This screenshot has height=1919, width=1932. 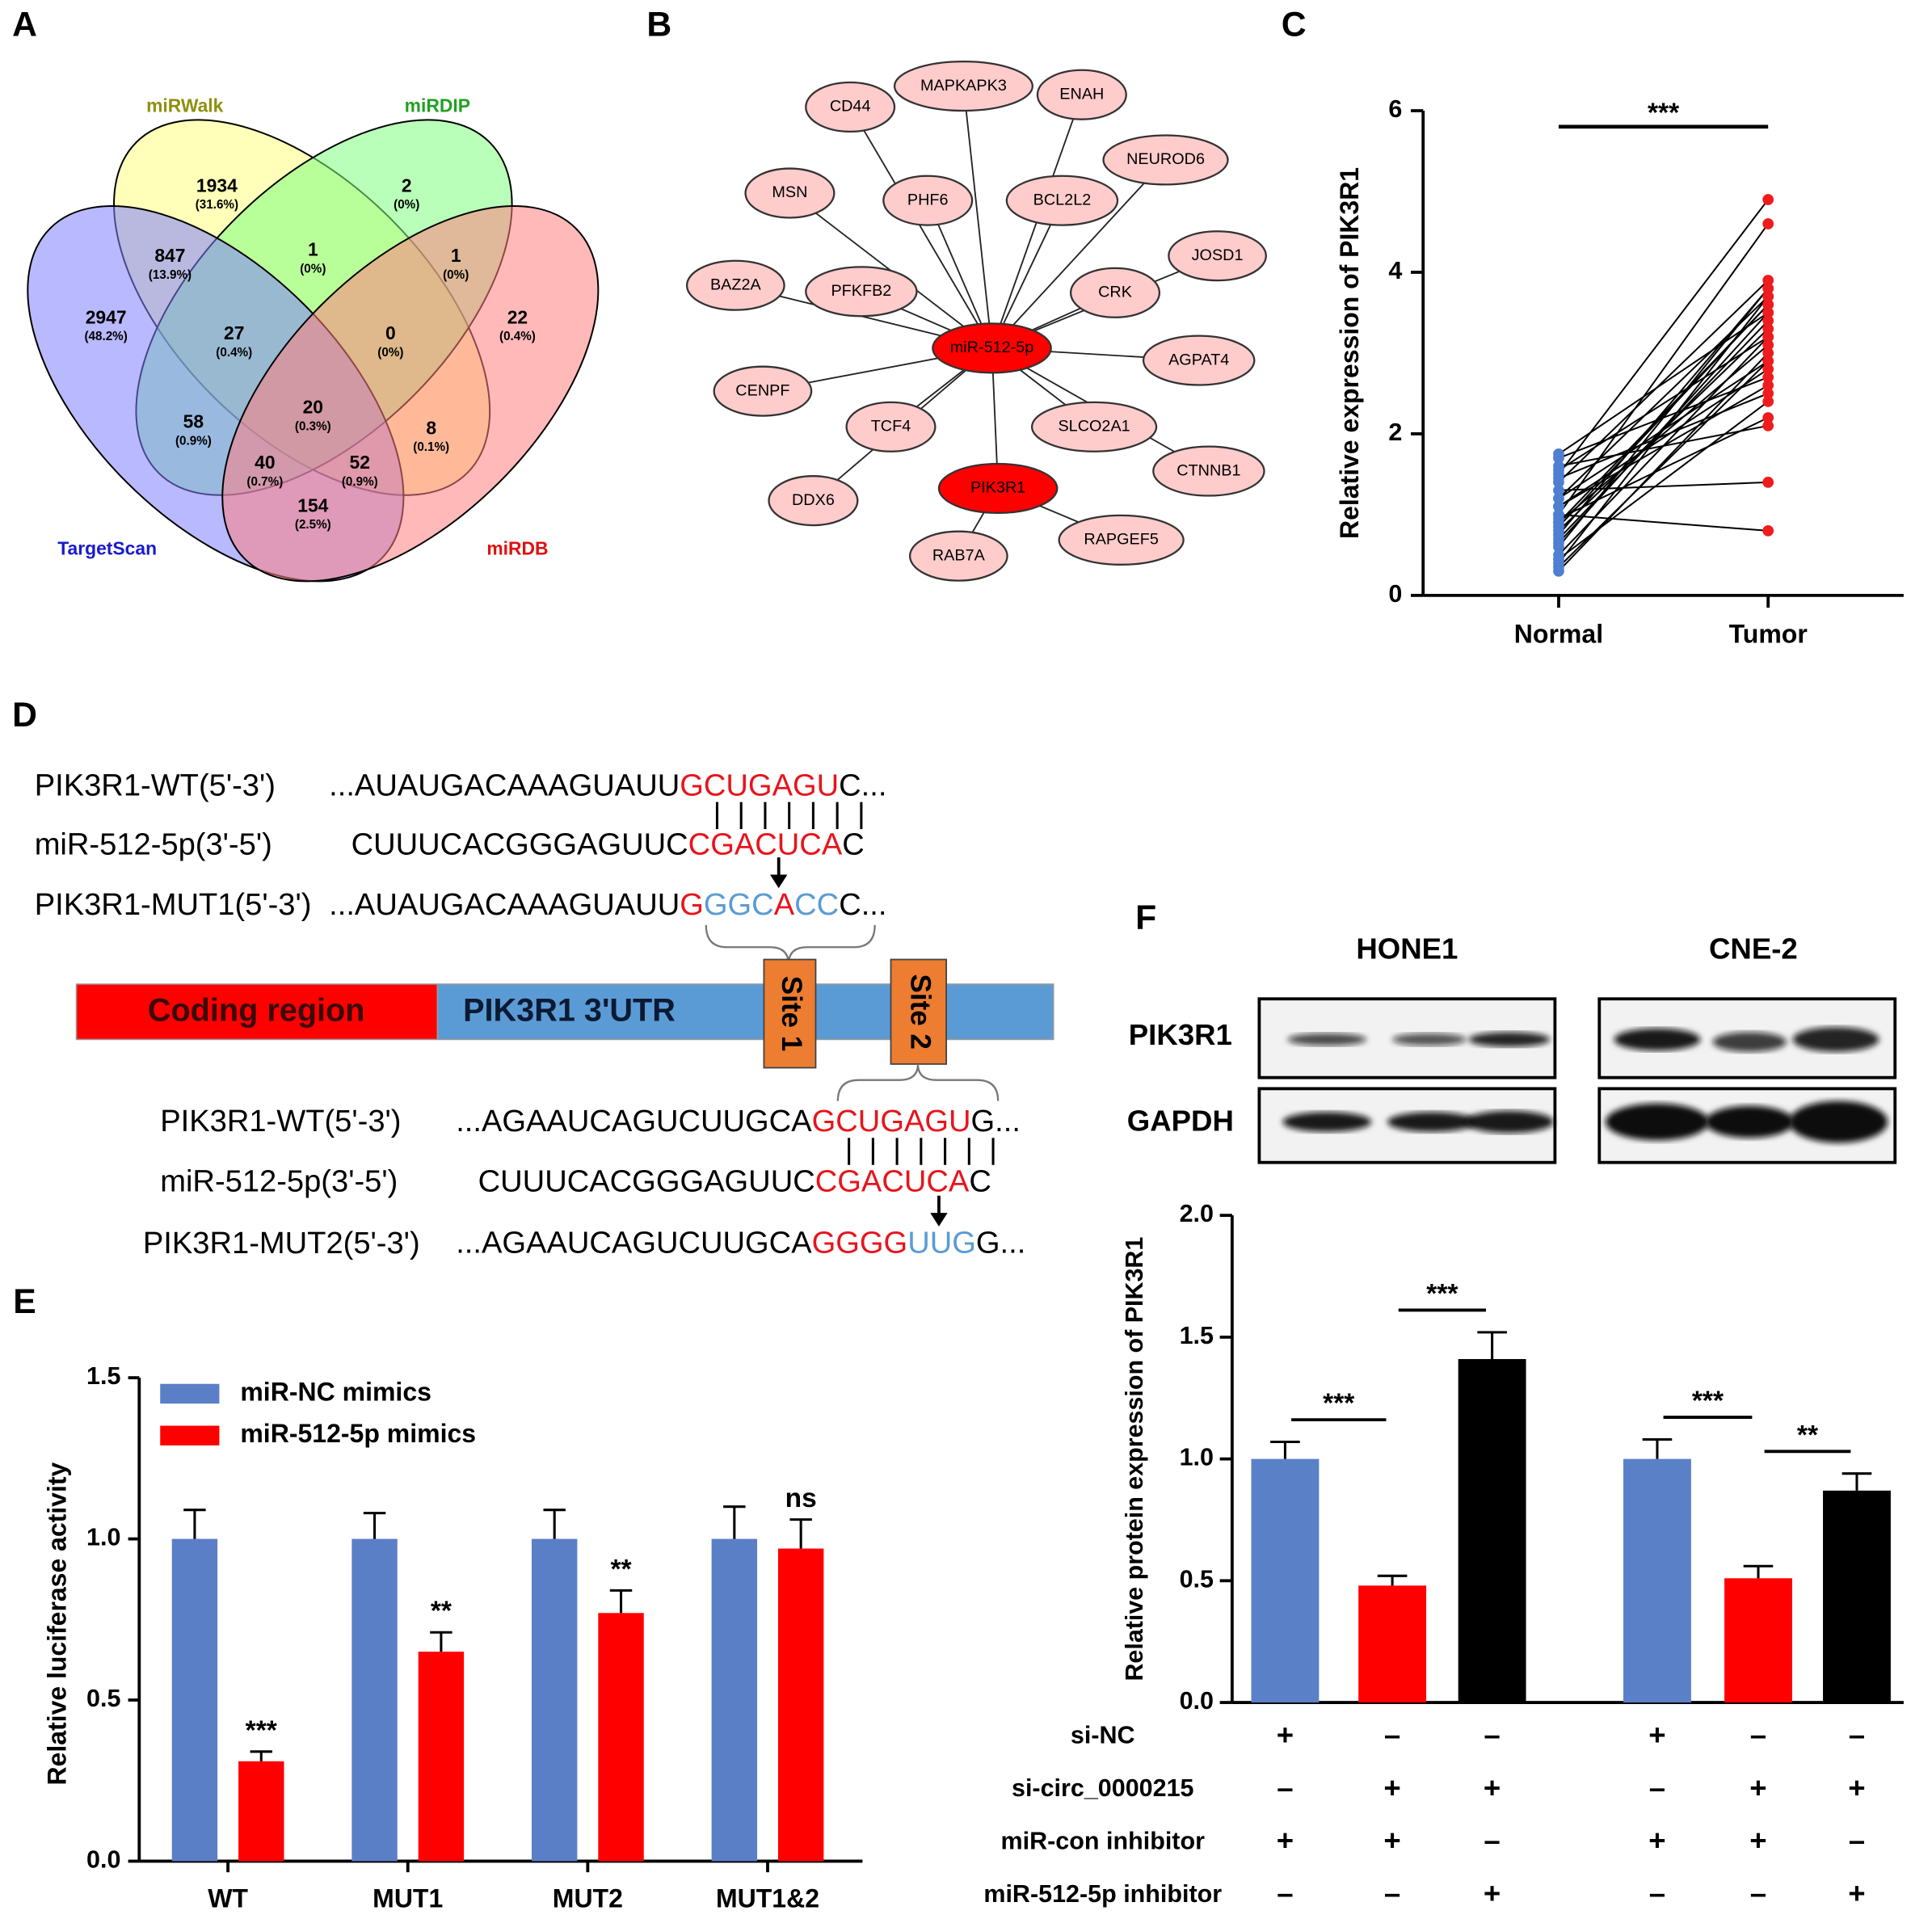 What do you see at coordinates (1339, 1404) in the screenshot?
I see `significance-label: ***` at bounding box center [1339, 1404].